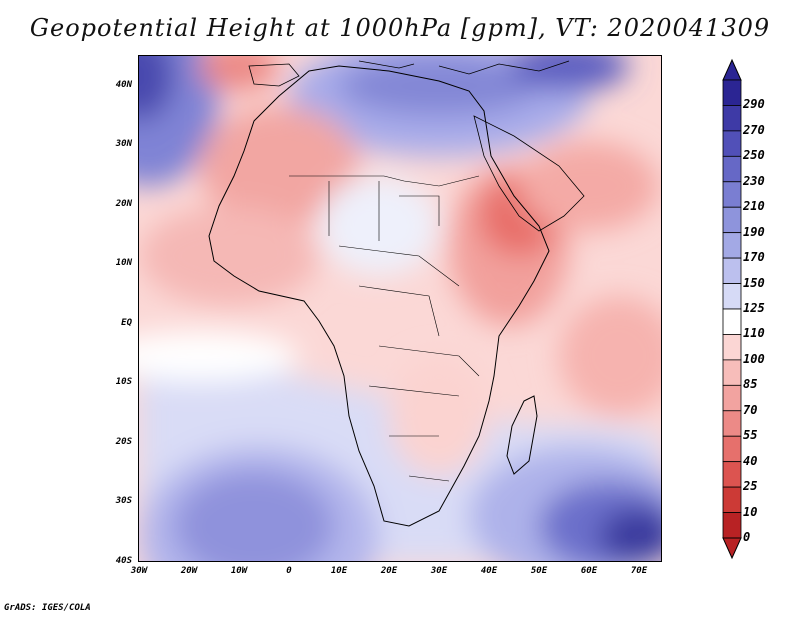 This screenshot has height=618, width=800. I want to click on colorbar-label: 230, so click(754, 180).